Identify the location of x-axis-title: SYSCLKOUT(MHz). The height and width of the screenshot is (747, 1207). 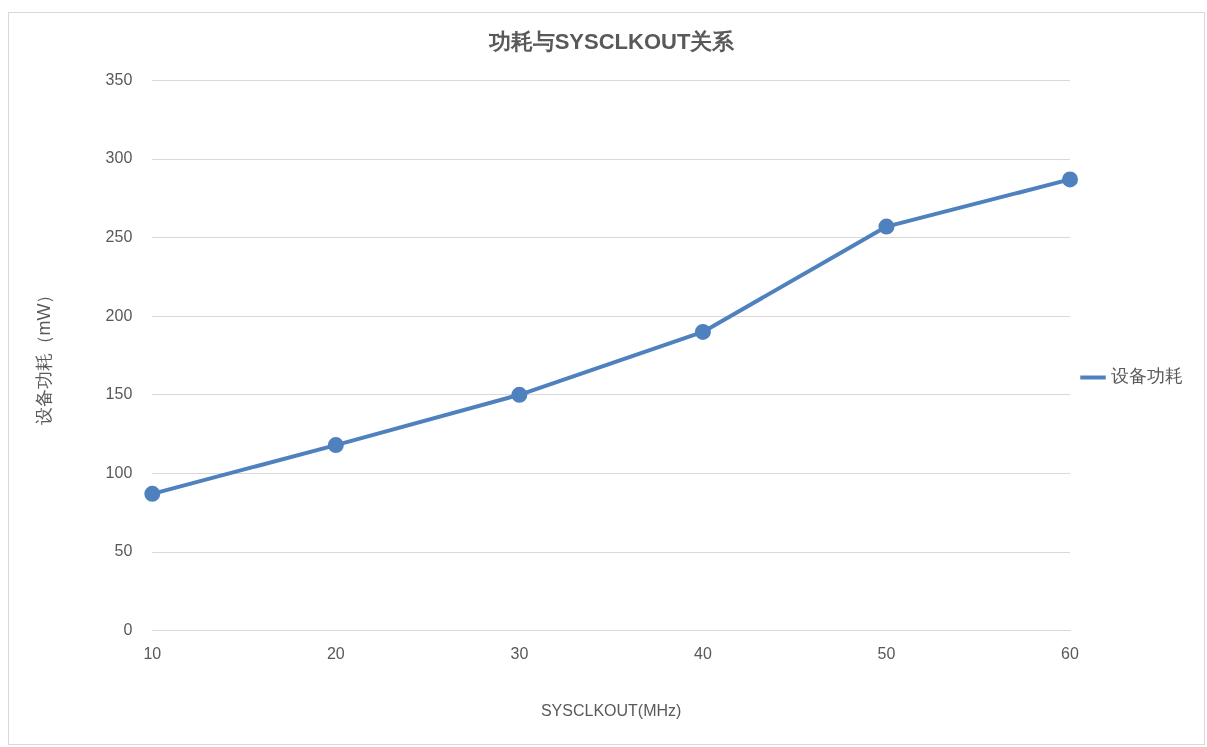
(611, 710).